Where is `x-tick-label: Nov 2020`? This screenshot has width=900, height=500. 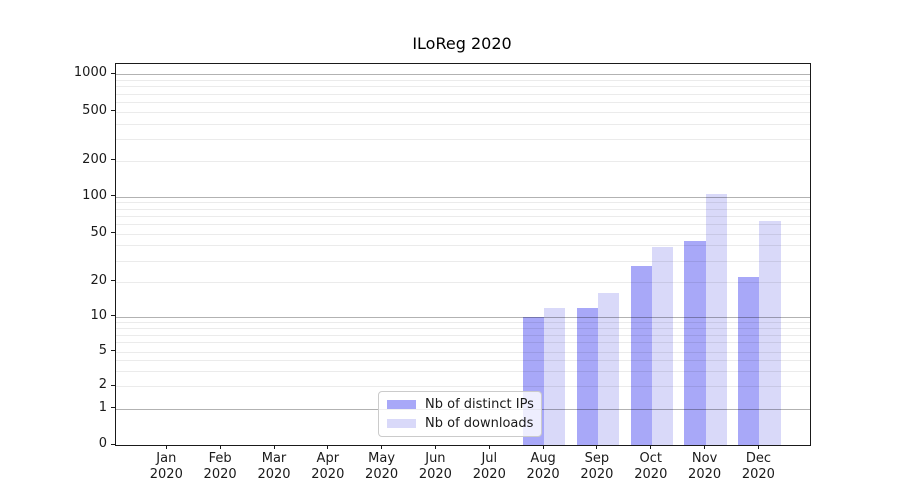
x-tick-label: Nov 2020 is located at coordinates (705, 466).